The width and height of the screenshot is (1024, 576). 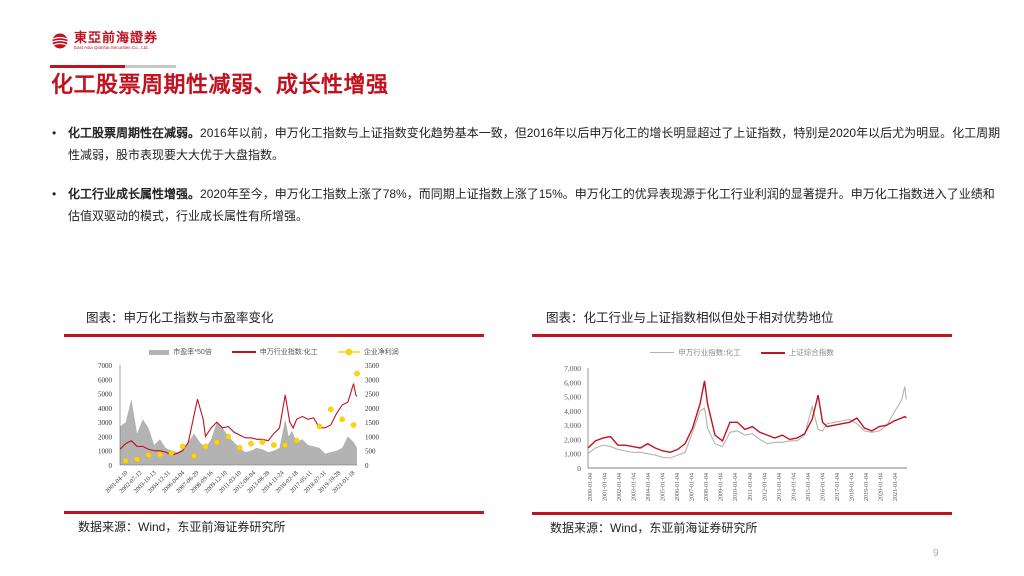 I want to click on y-tick-left: 3000, so click(x=105, y=423).